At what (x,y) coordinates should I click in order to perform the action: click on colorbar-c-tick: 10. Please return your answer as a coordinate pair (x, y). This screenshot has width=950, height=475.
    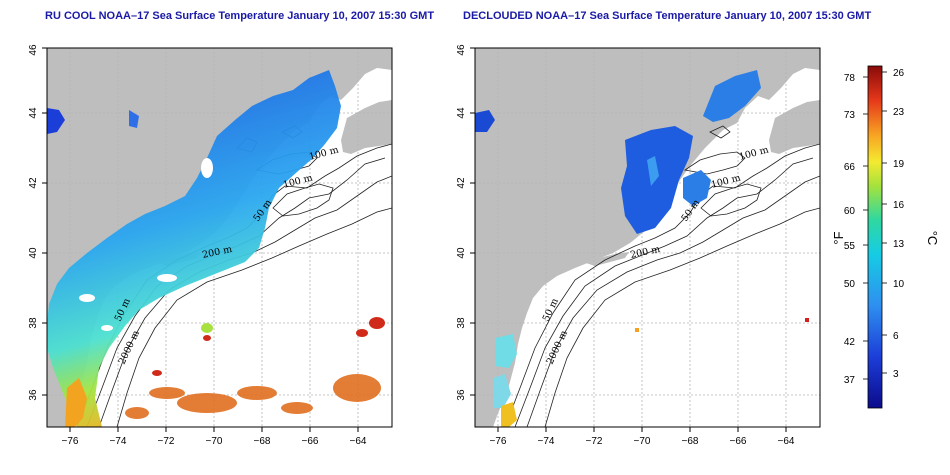
    Looking at the image, I should click on (899, 284).